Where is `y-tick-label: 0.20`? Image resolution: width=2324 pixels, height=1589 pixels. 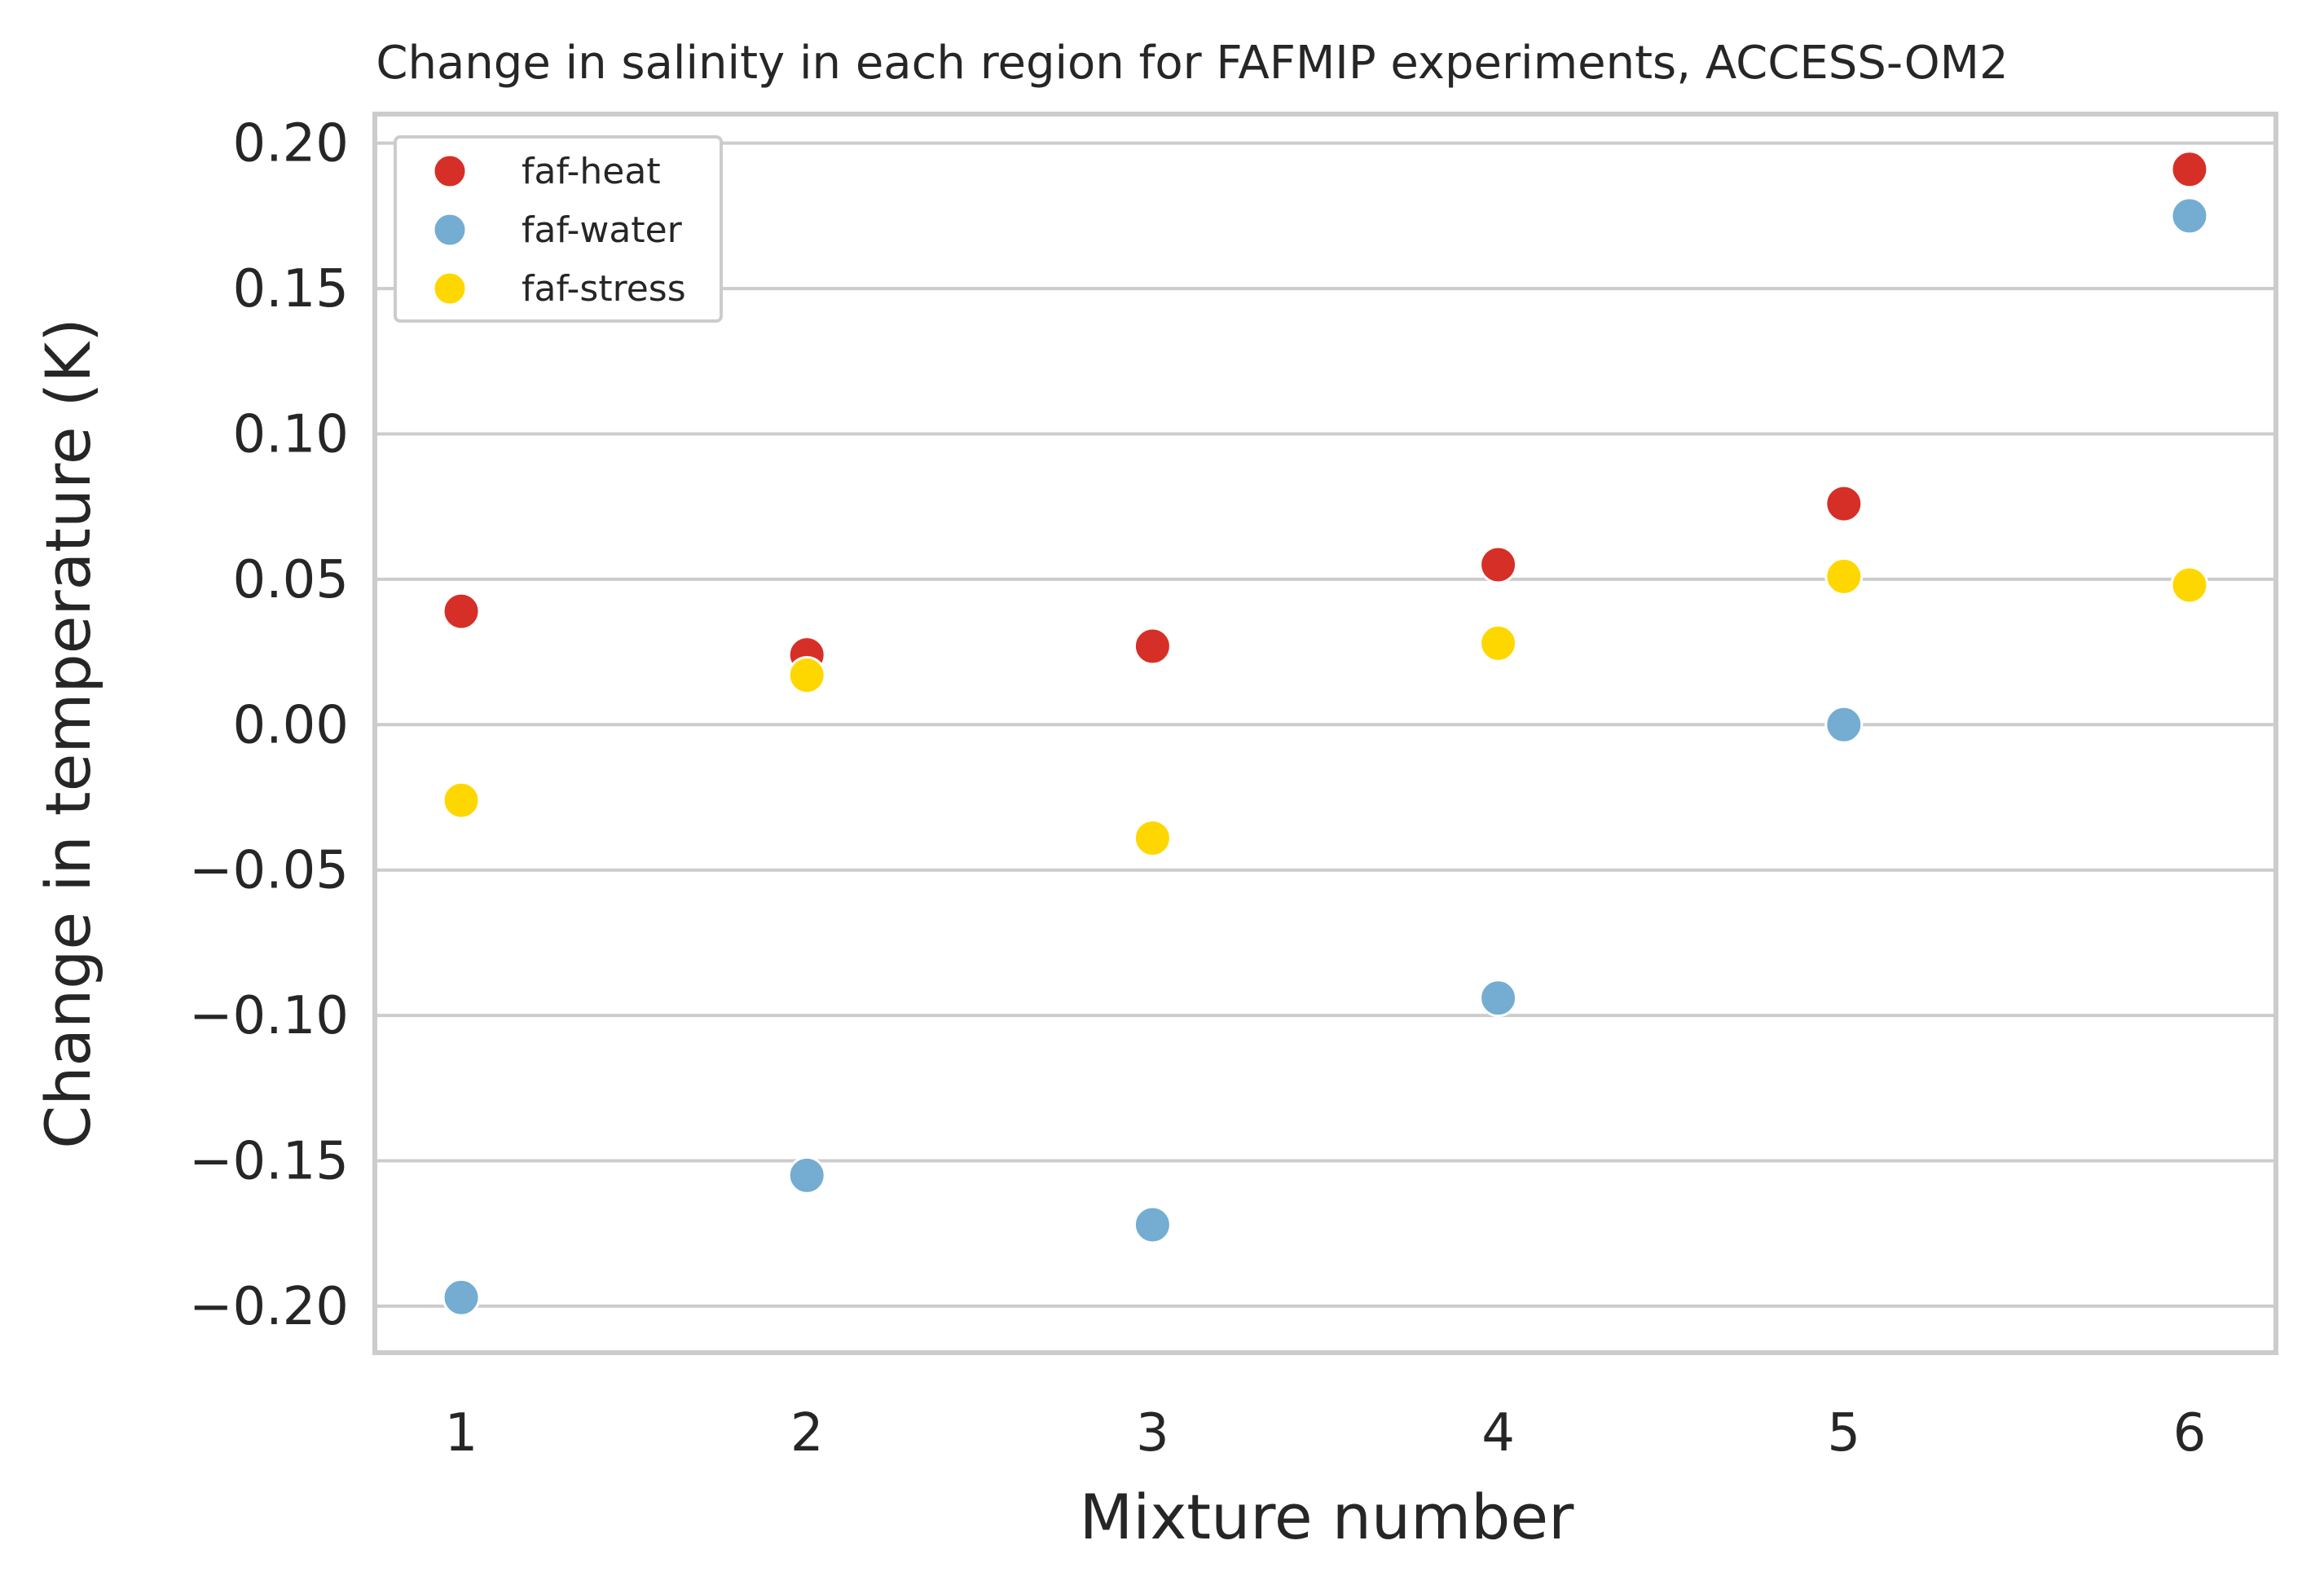
y-tick-label: 0.20 is located at coordinates (291, 144).